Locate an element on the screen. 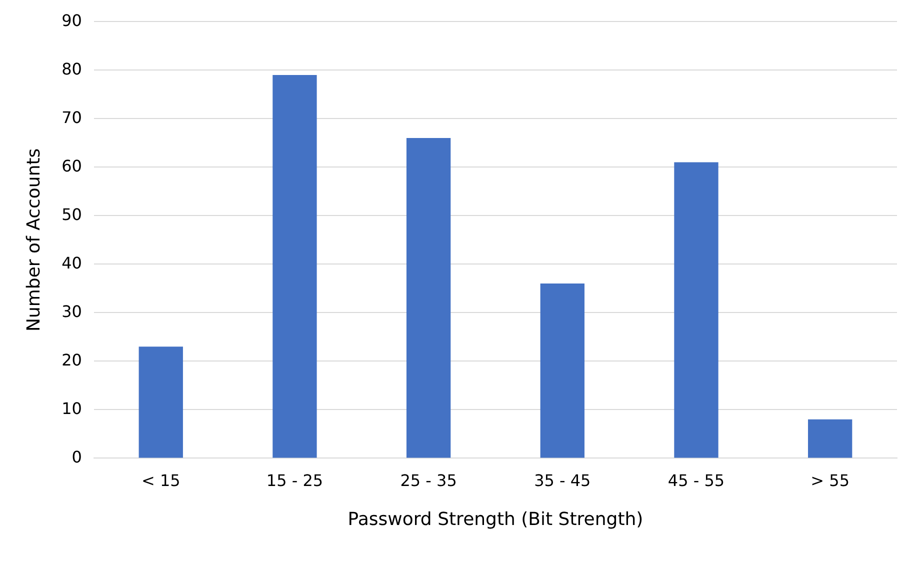 The height and width of the screenshot is (565, 917). y-tick-label: 30 is located at coordinates (72, 311).